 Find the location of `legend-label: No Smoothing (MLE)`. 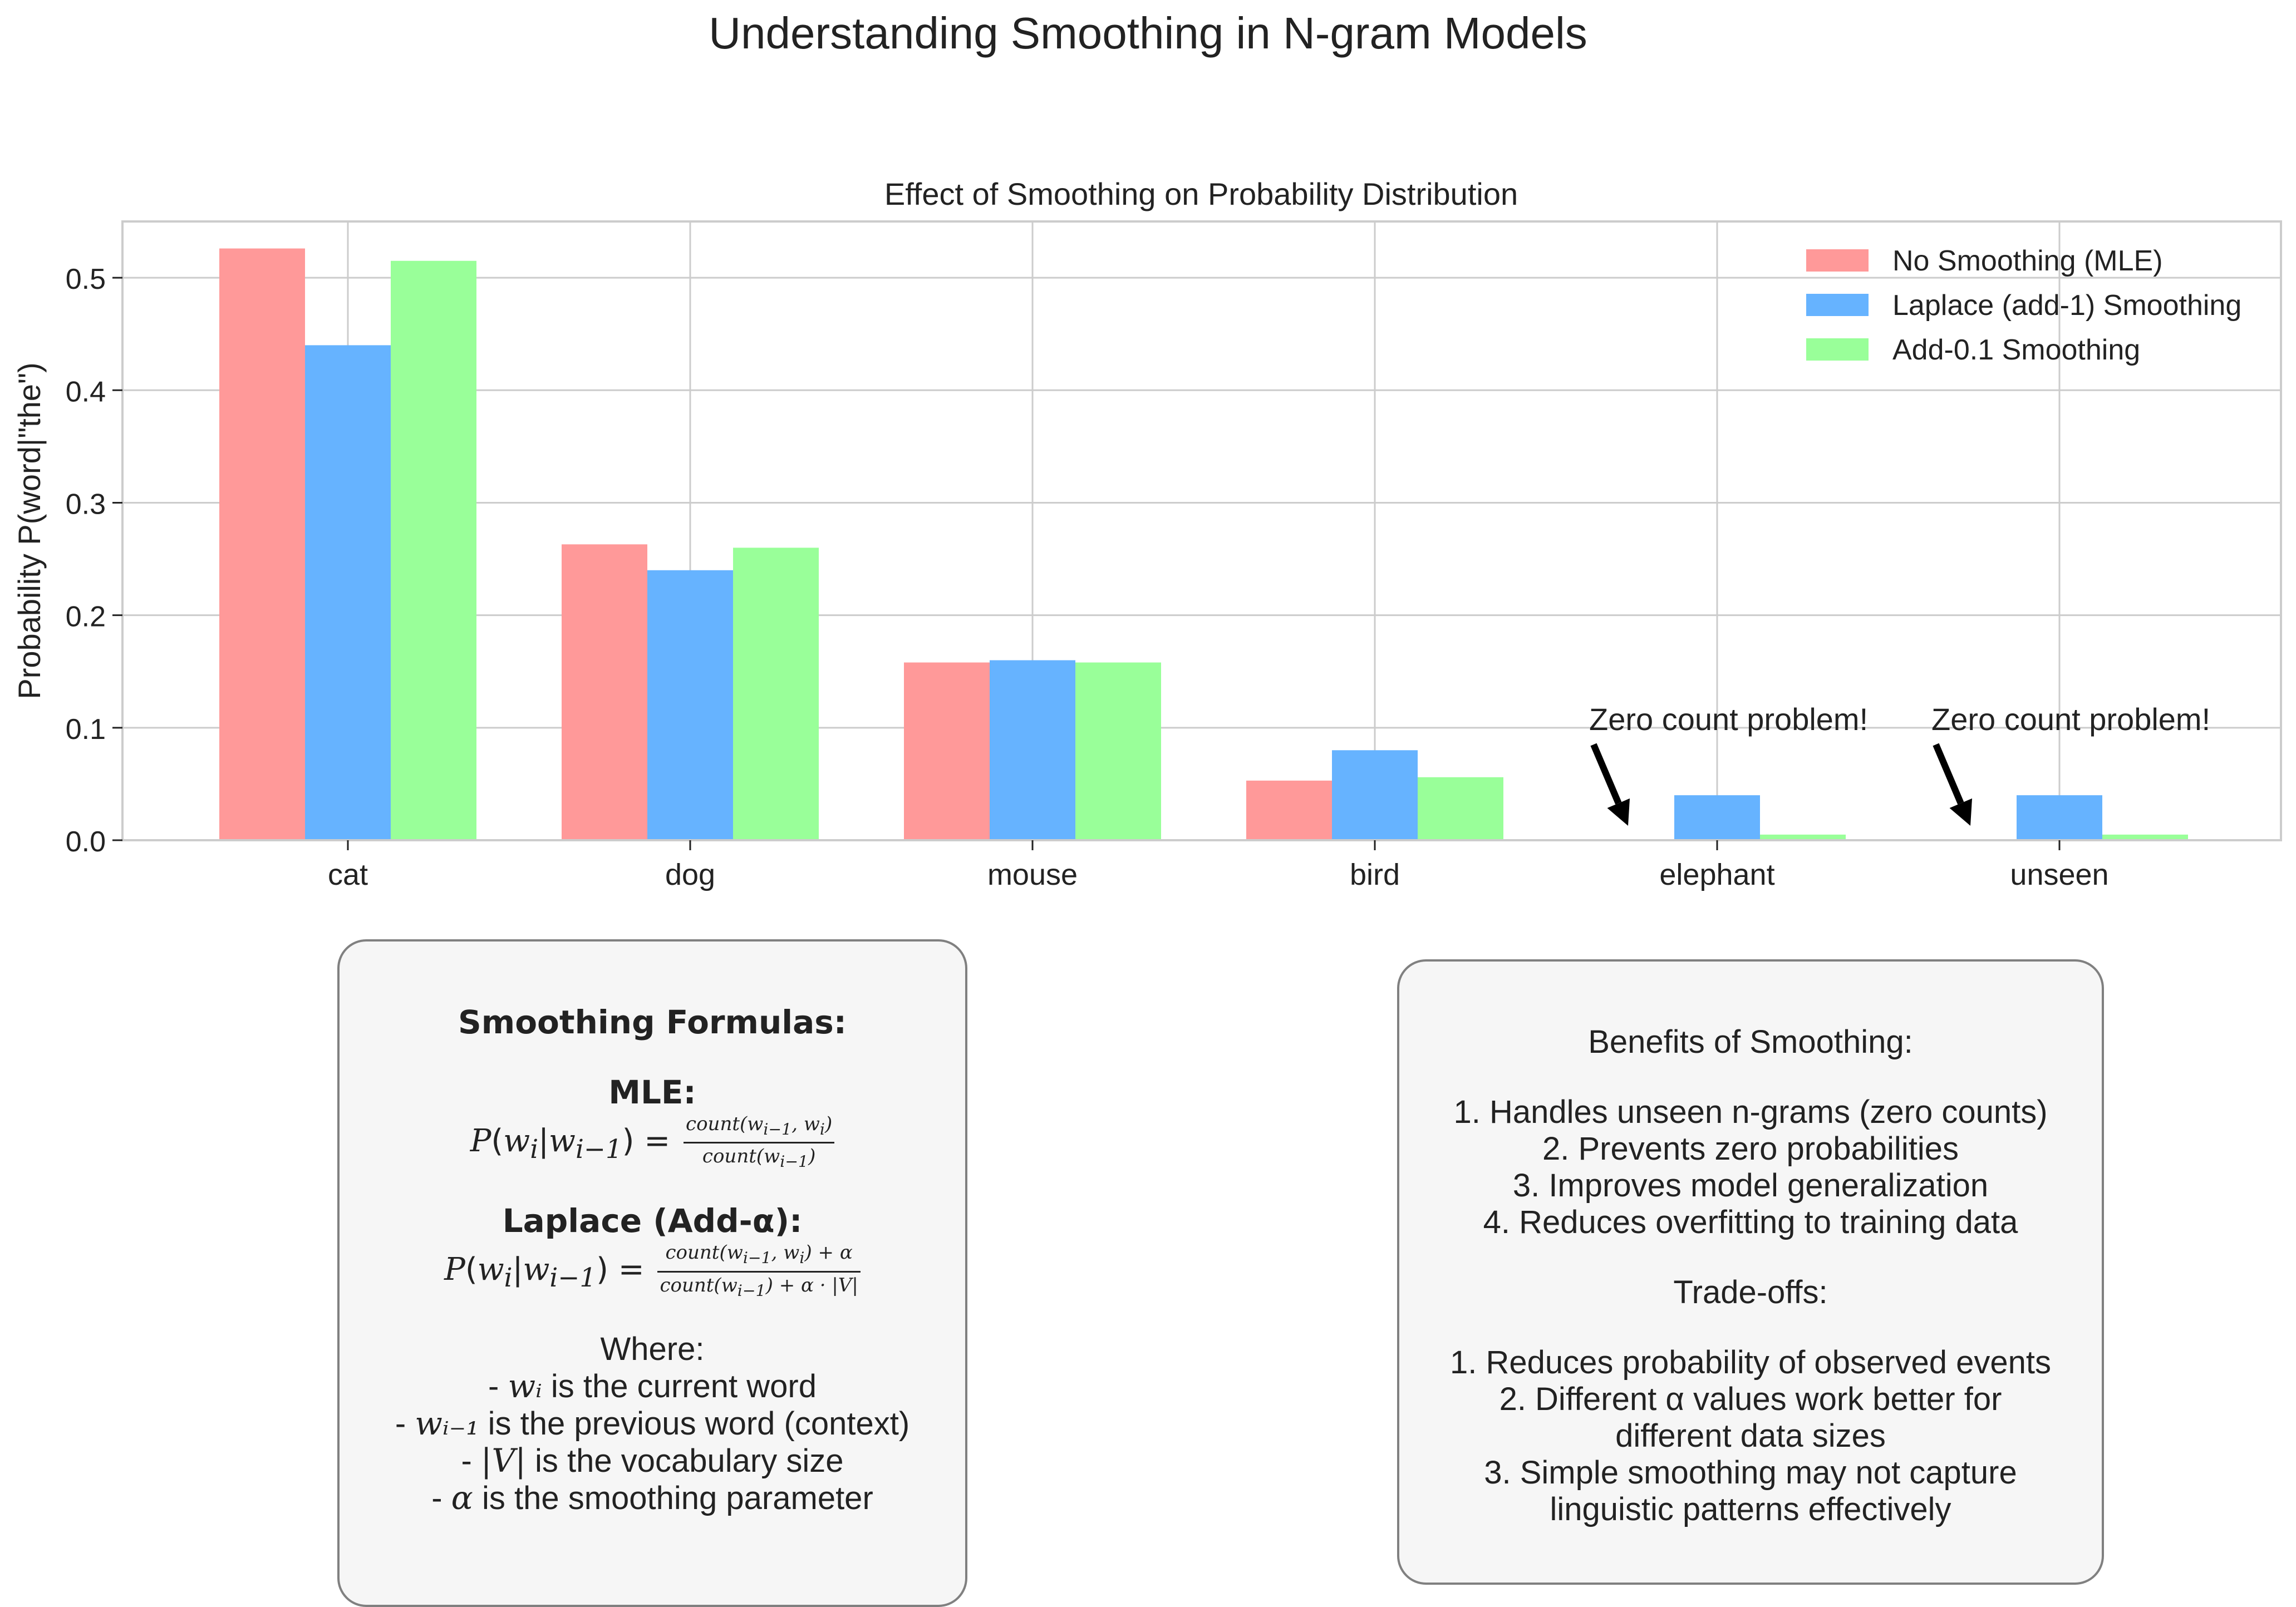

legend-label: No Smoothing (MLE) is located at coordinates (2028, 261).